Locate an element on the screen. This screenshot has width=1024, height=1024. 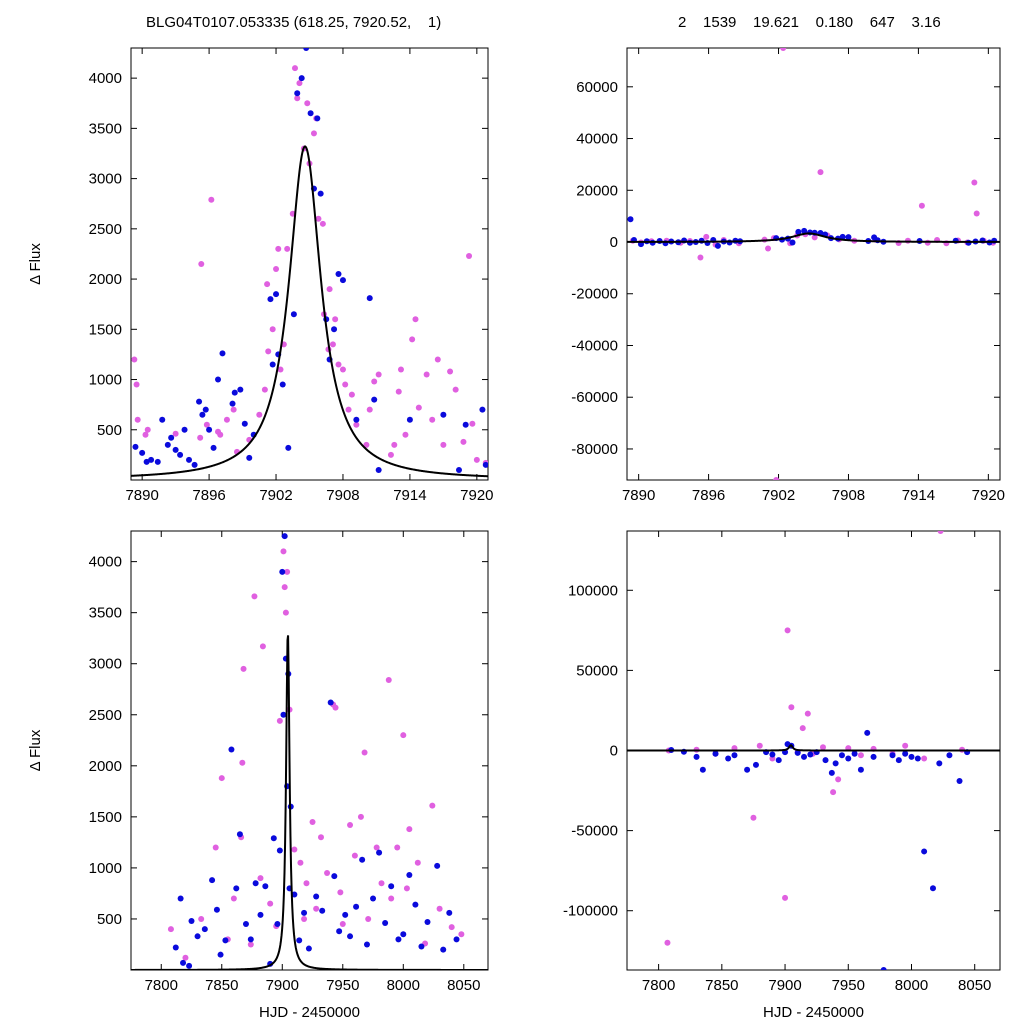
x-tick-label: 7900 is located at coordinates (282, 985).